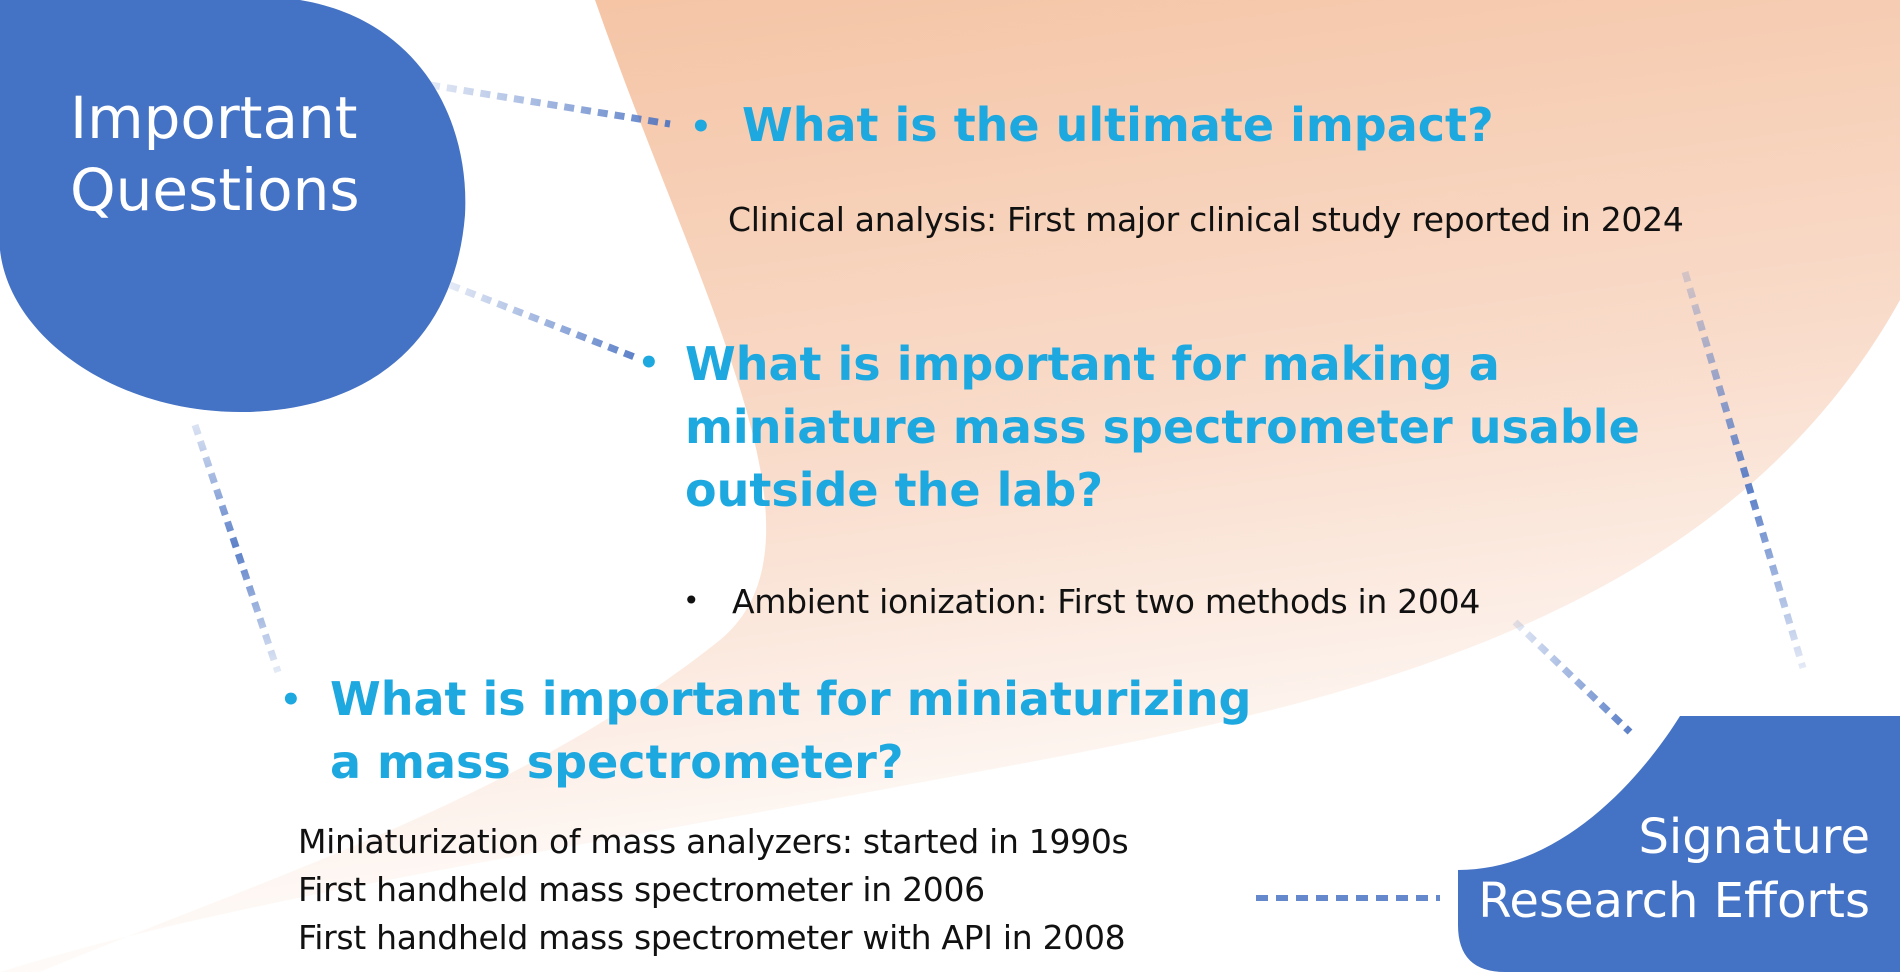  I want to click on signature-research-efforts-line2: Research Efforts, so click(1674, 901).